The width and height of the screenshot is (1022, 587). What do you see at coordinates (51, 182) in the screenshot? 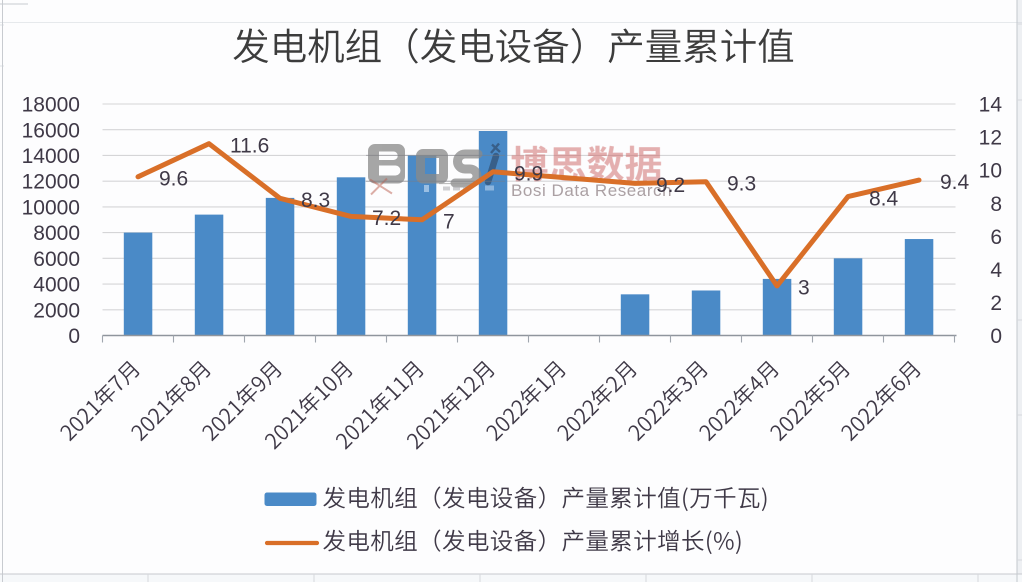
I see `svg-text: 12000` at bounding box center [51, 182].